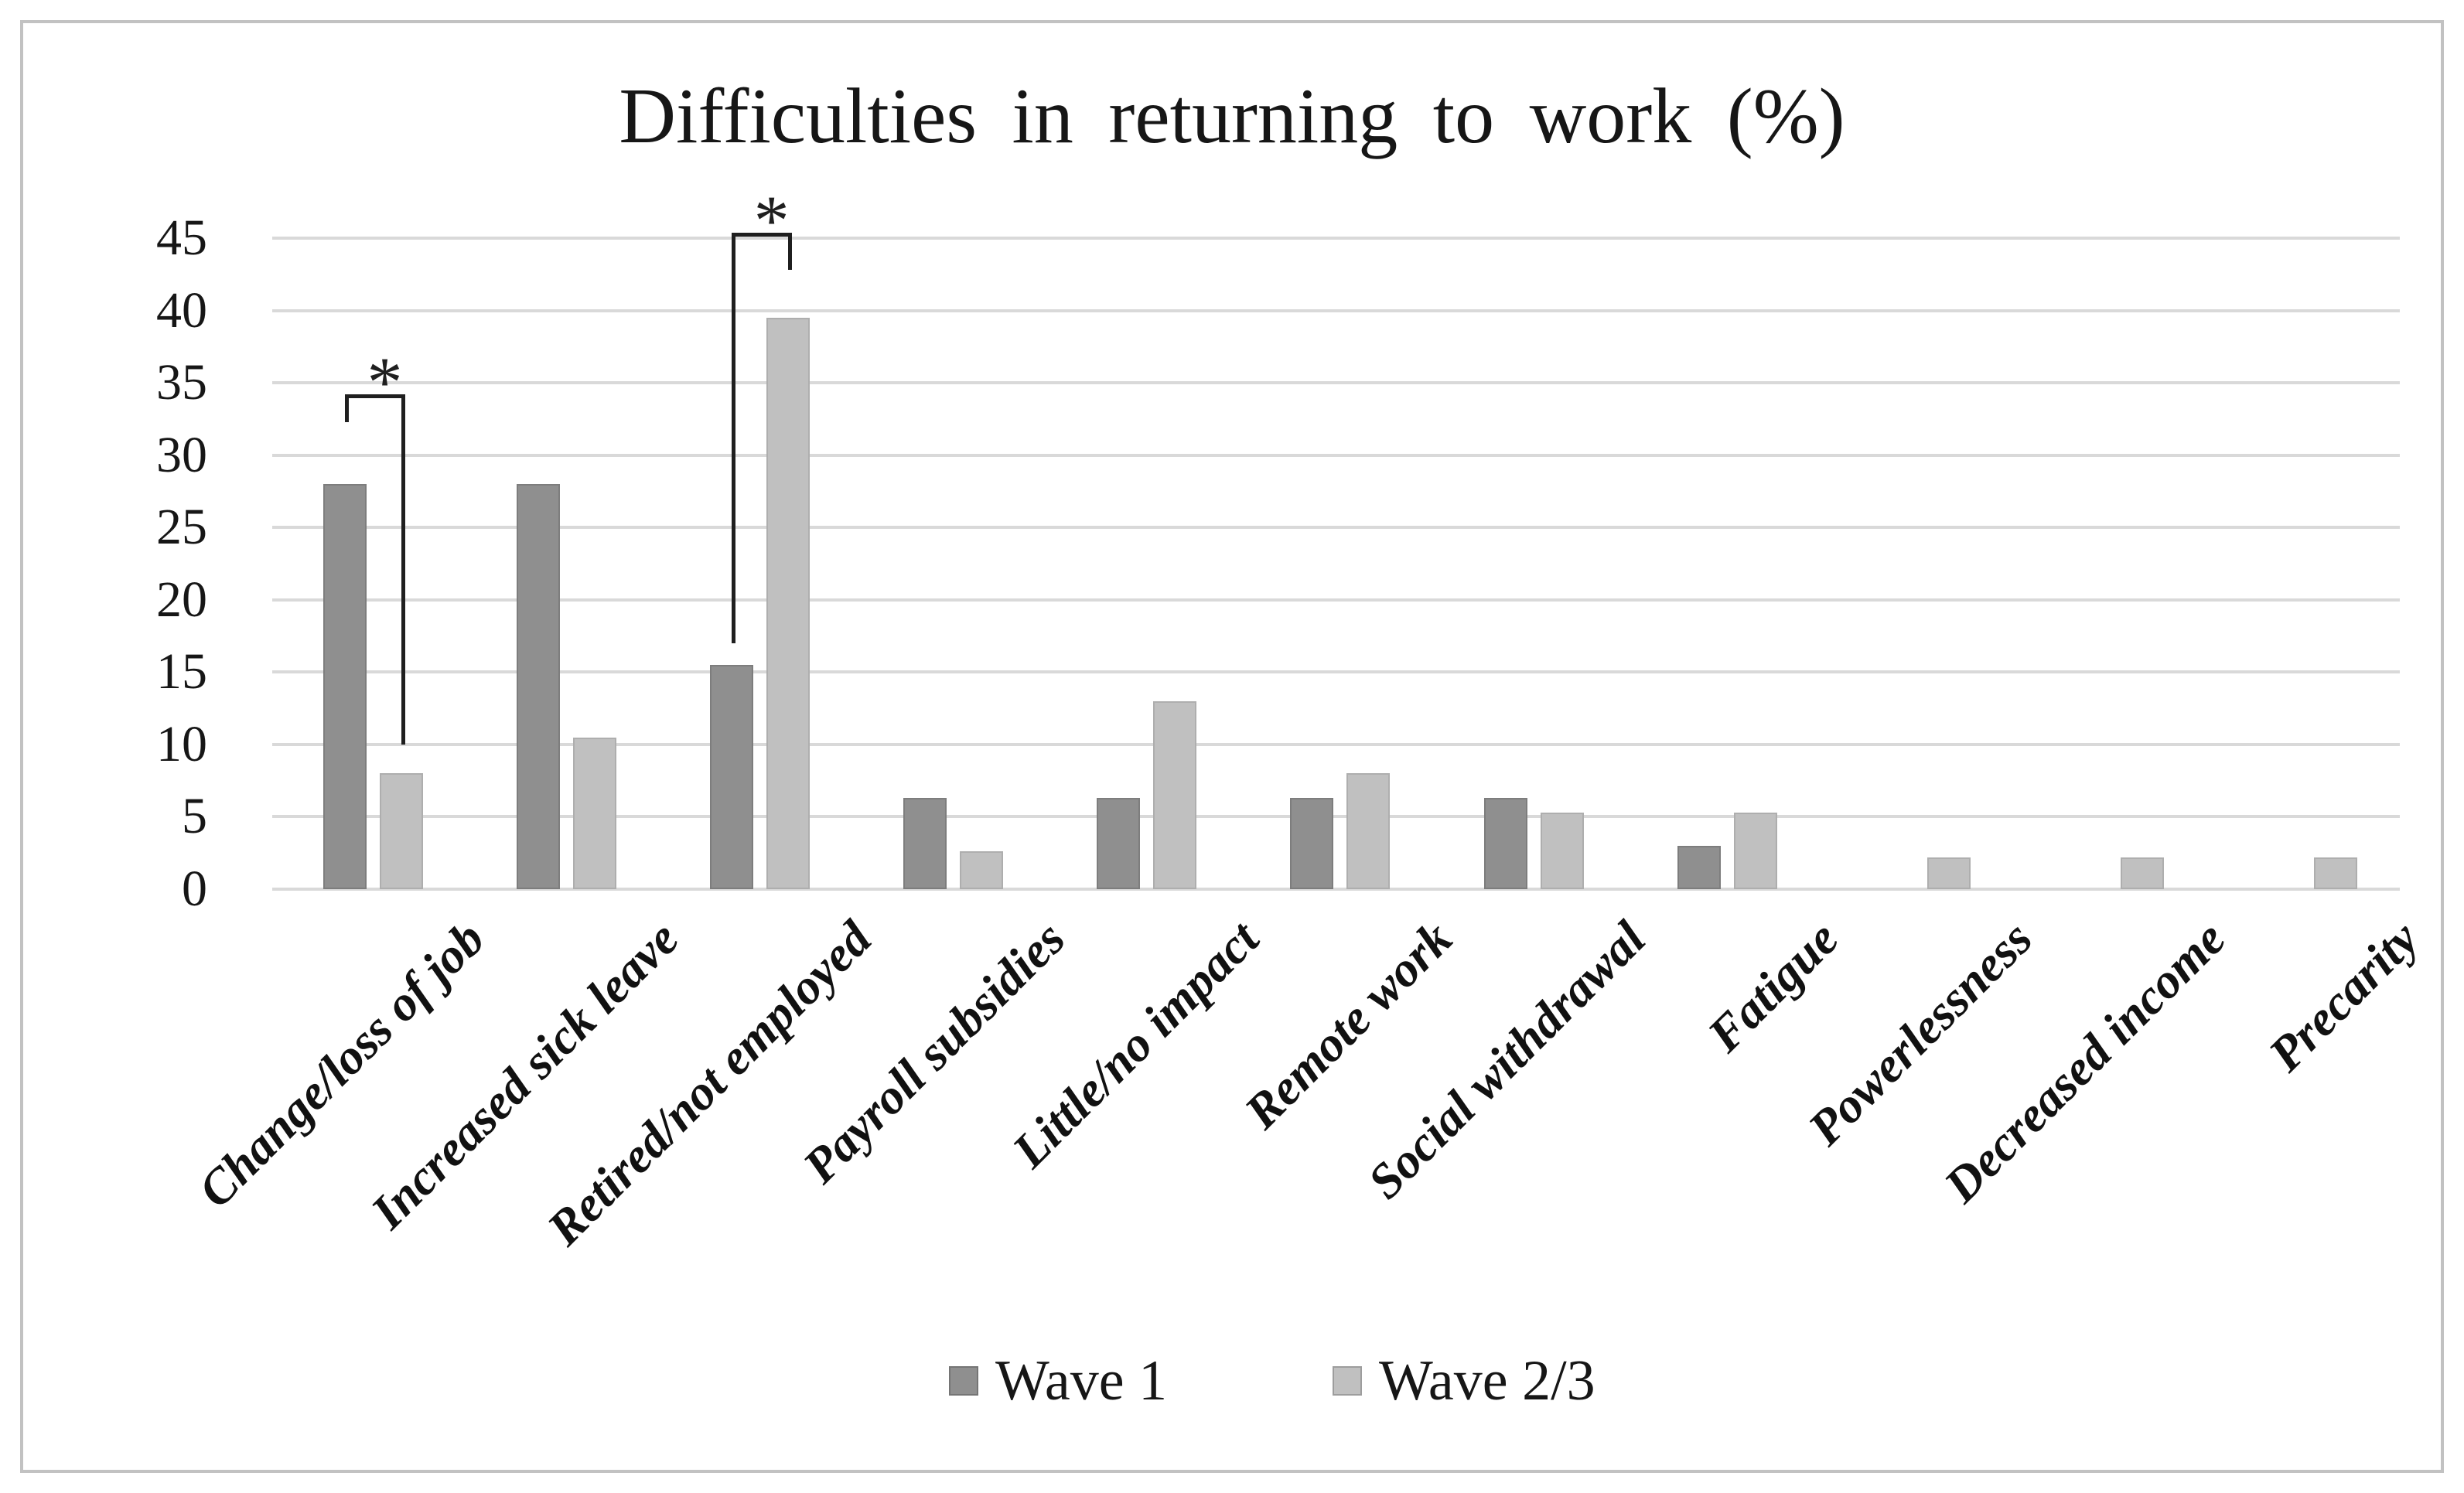  What do you see at coordinates (1347, 1381) in the screenshot?
I see `legend-swatch-wave23` at bounding box center [1347, 1381].